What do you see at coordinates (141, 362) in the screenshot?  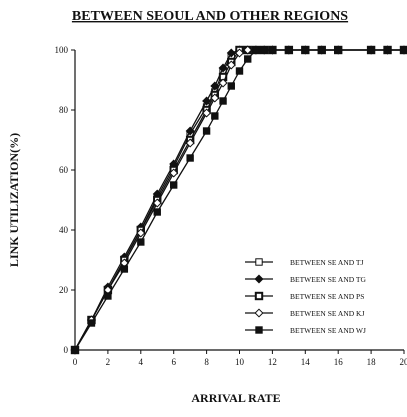 I see `x-tick-label: 4` at bounding box center [141, 362].